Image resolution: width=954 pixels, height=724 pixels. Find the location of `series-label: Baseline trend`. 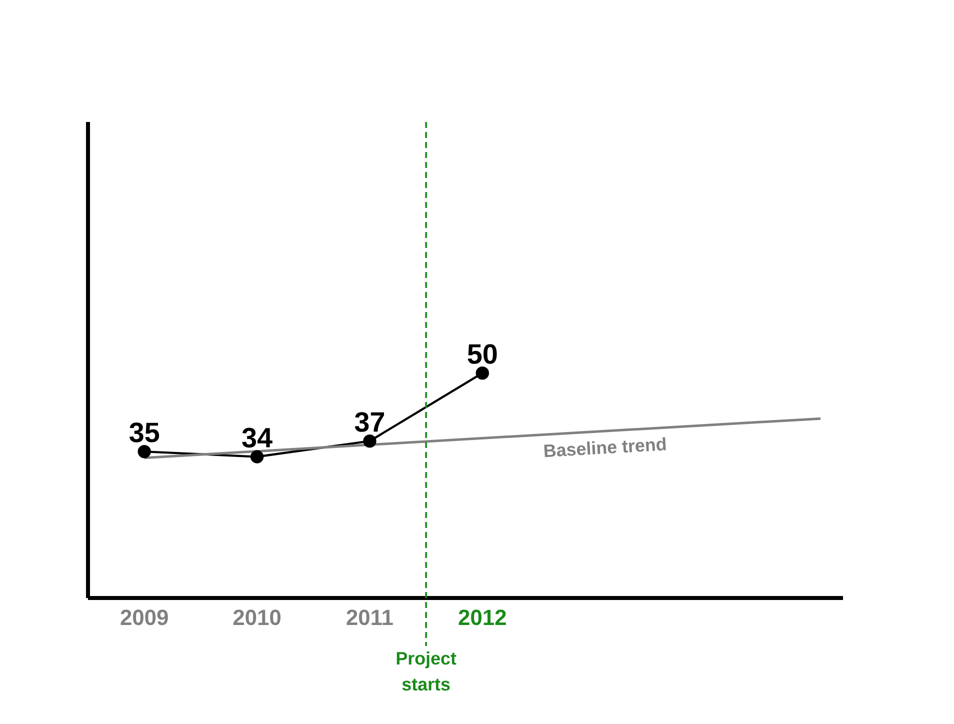

series-label: Baseline trend is located at coordinates (605, 447).